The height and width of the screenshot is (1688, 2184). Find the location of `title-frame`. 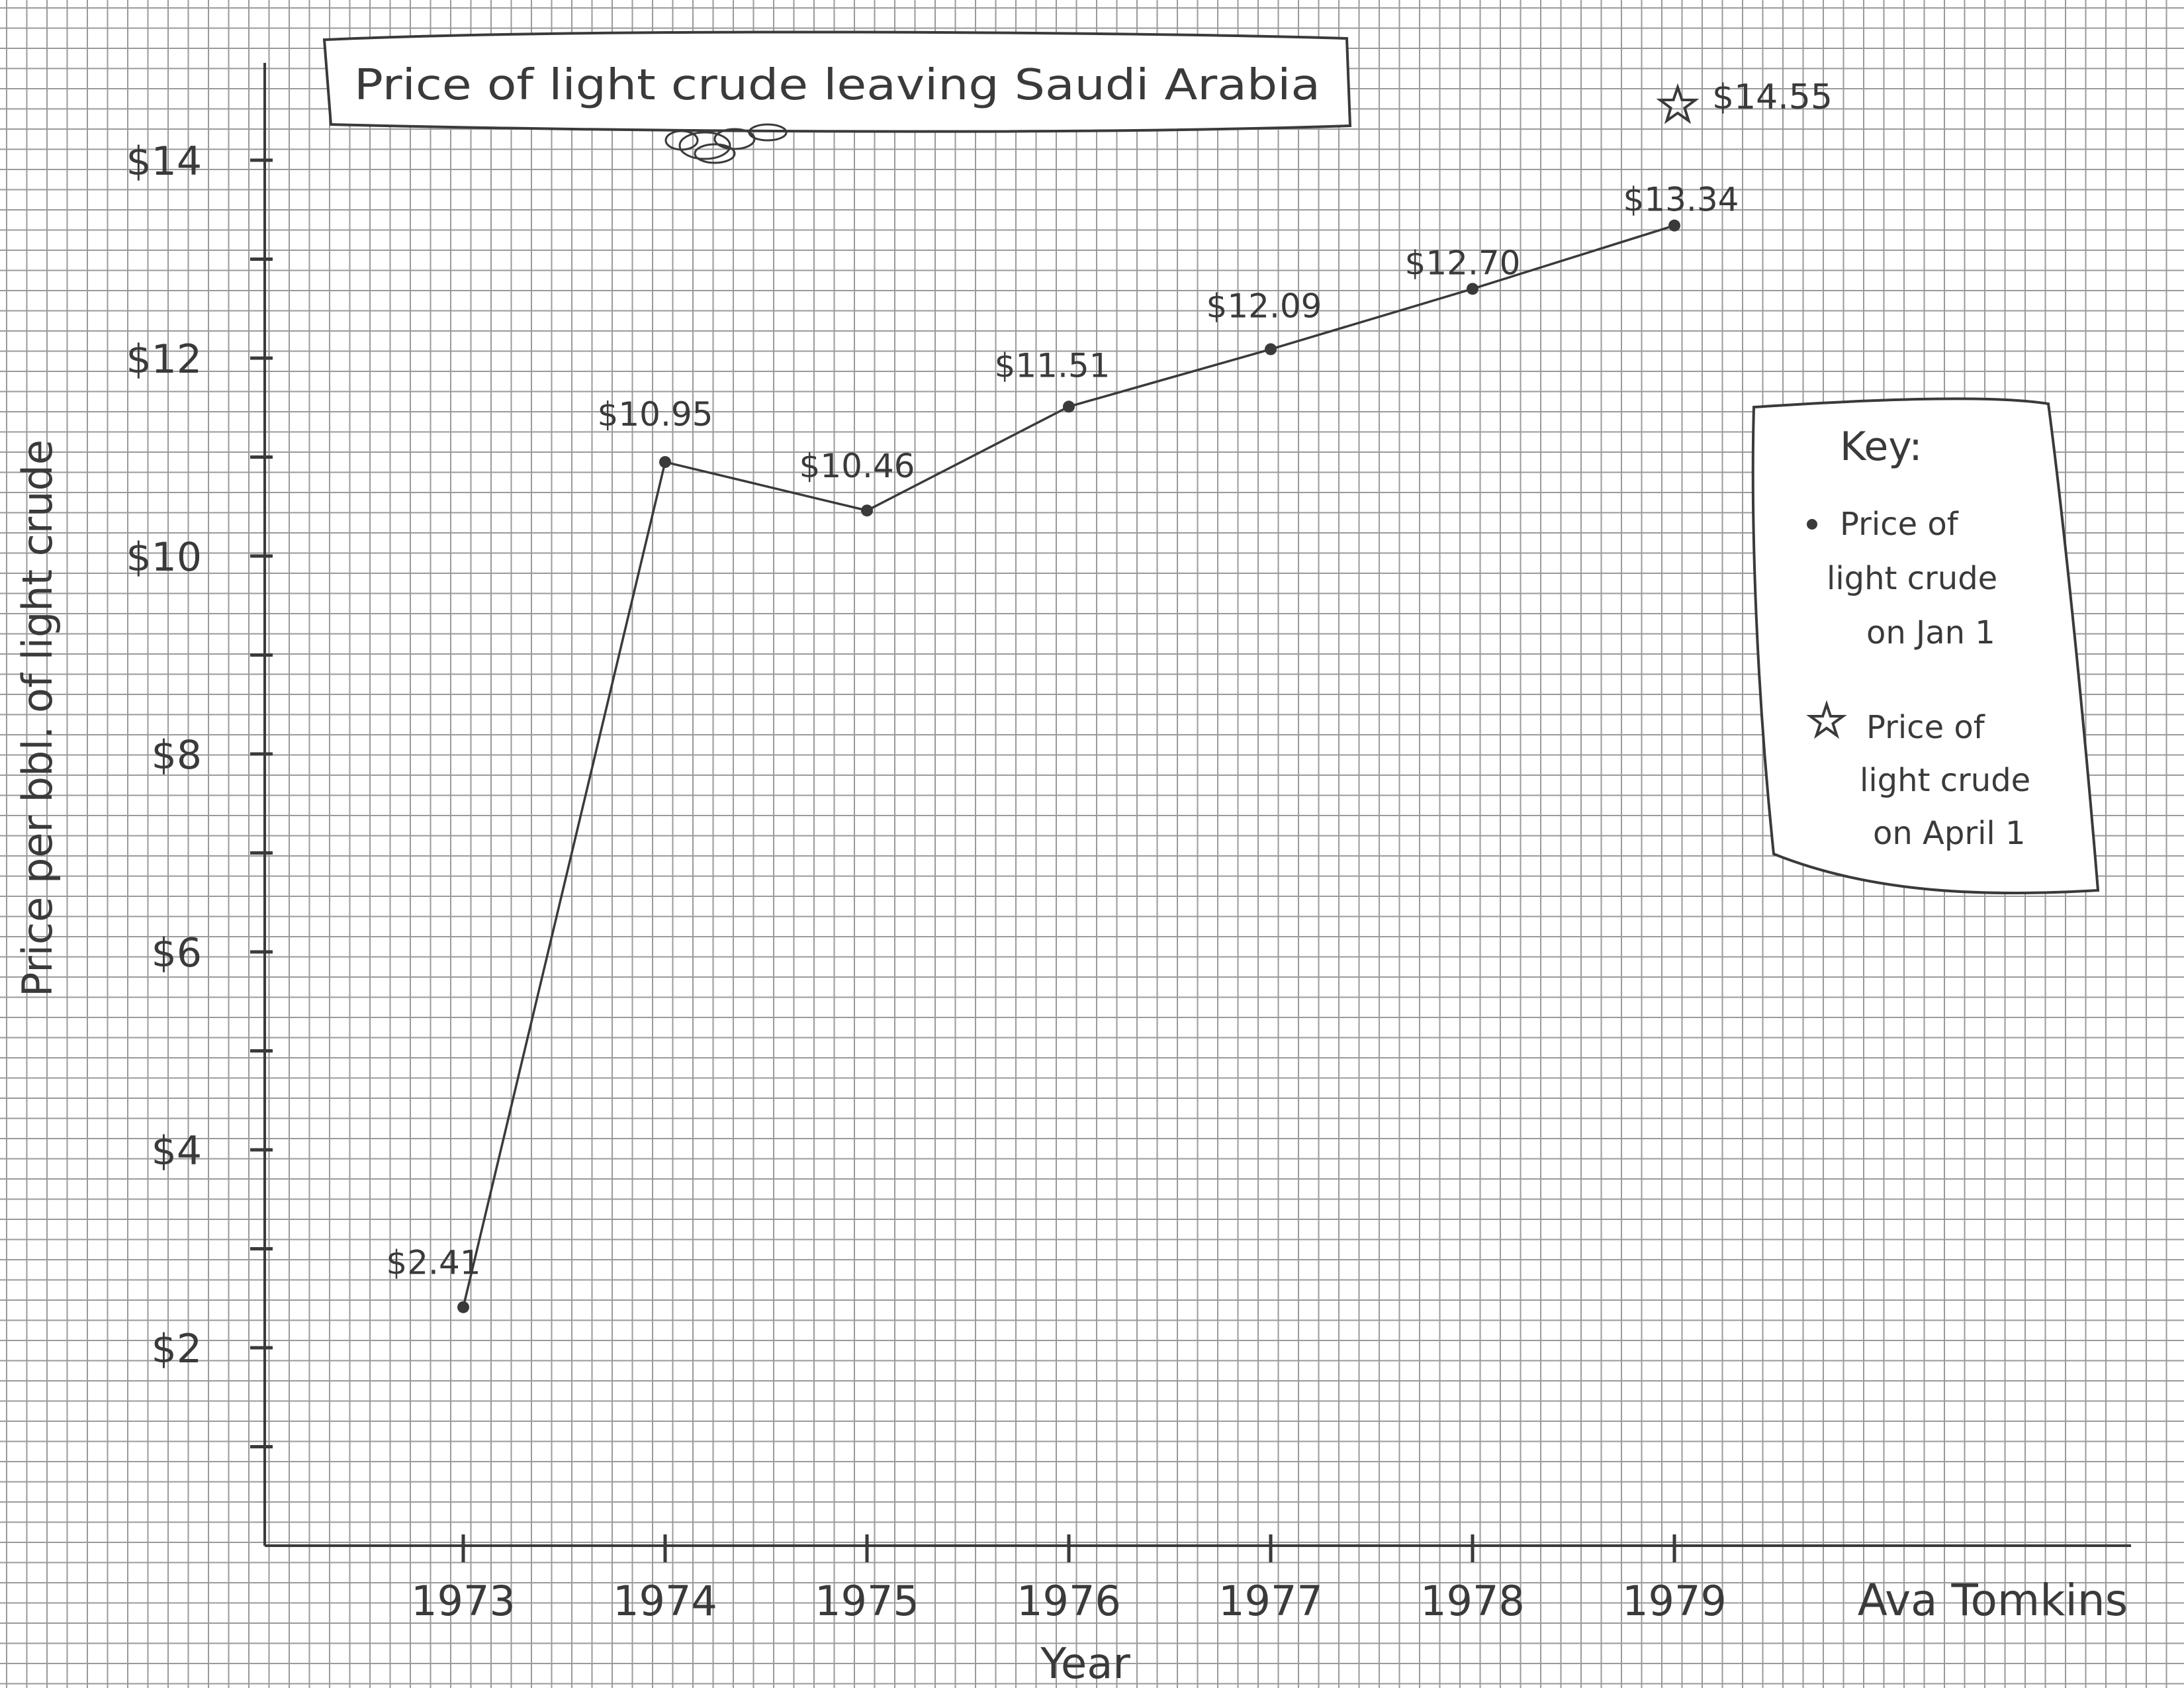

title-frame is located at coordinates (837, 81).